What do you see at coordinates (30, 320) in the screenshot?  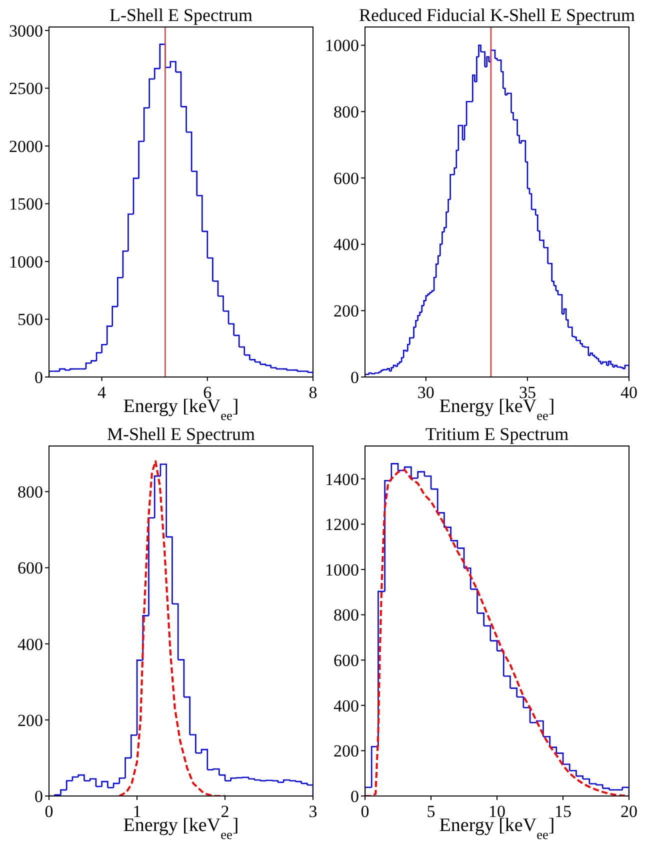 I see `y-tick-label: 500` at bounding box center [30, 320].